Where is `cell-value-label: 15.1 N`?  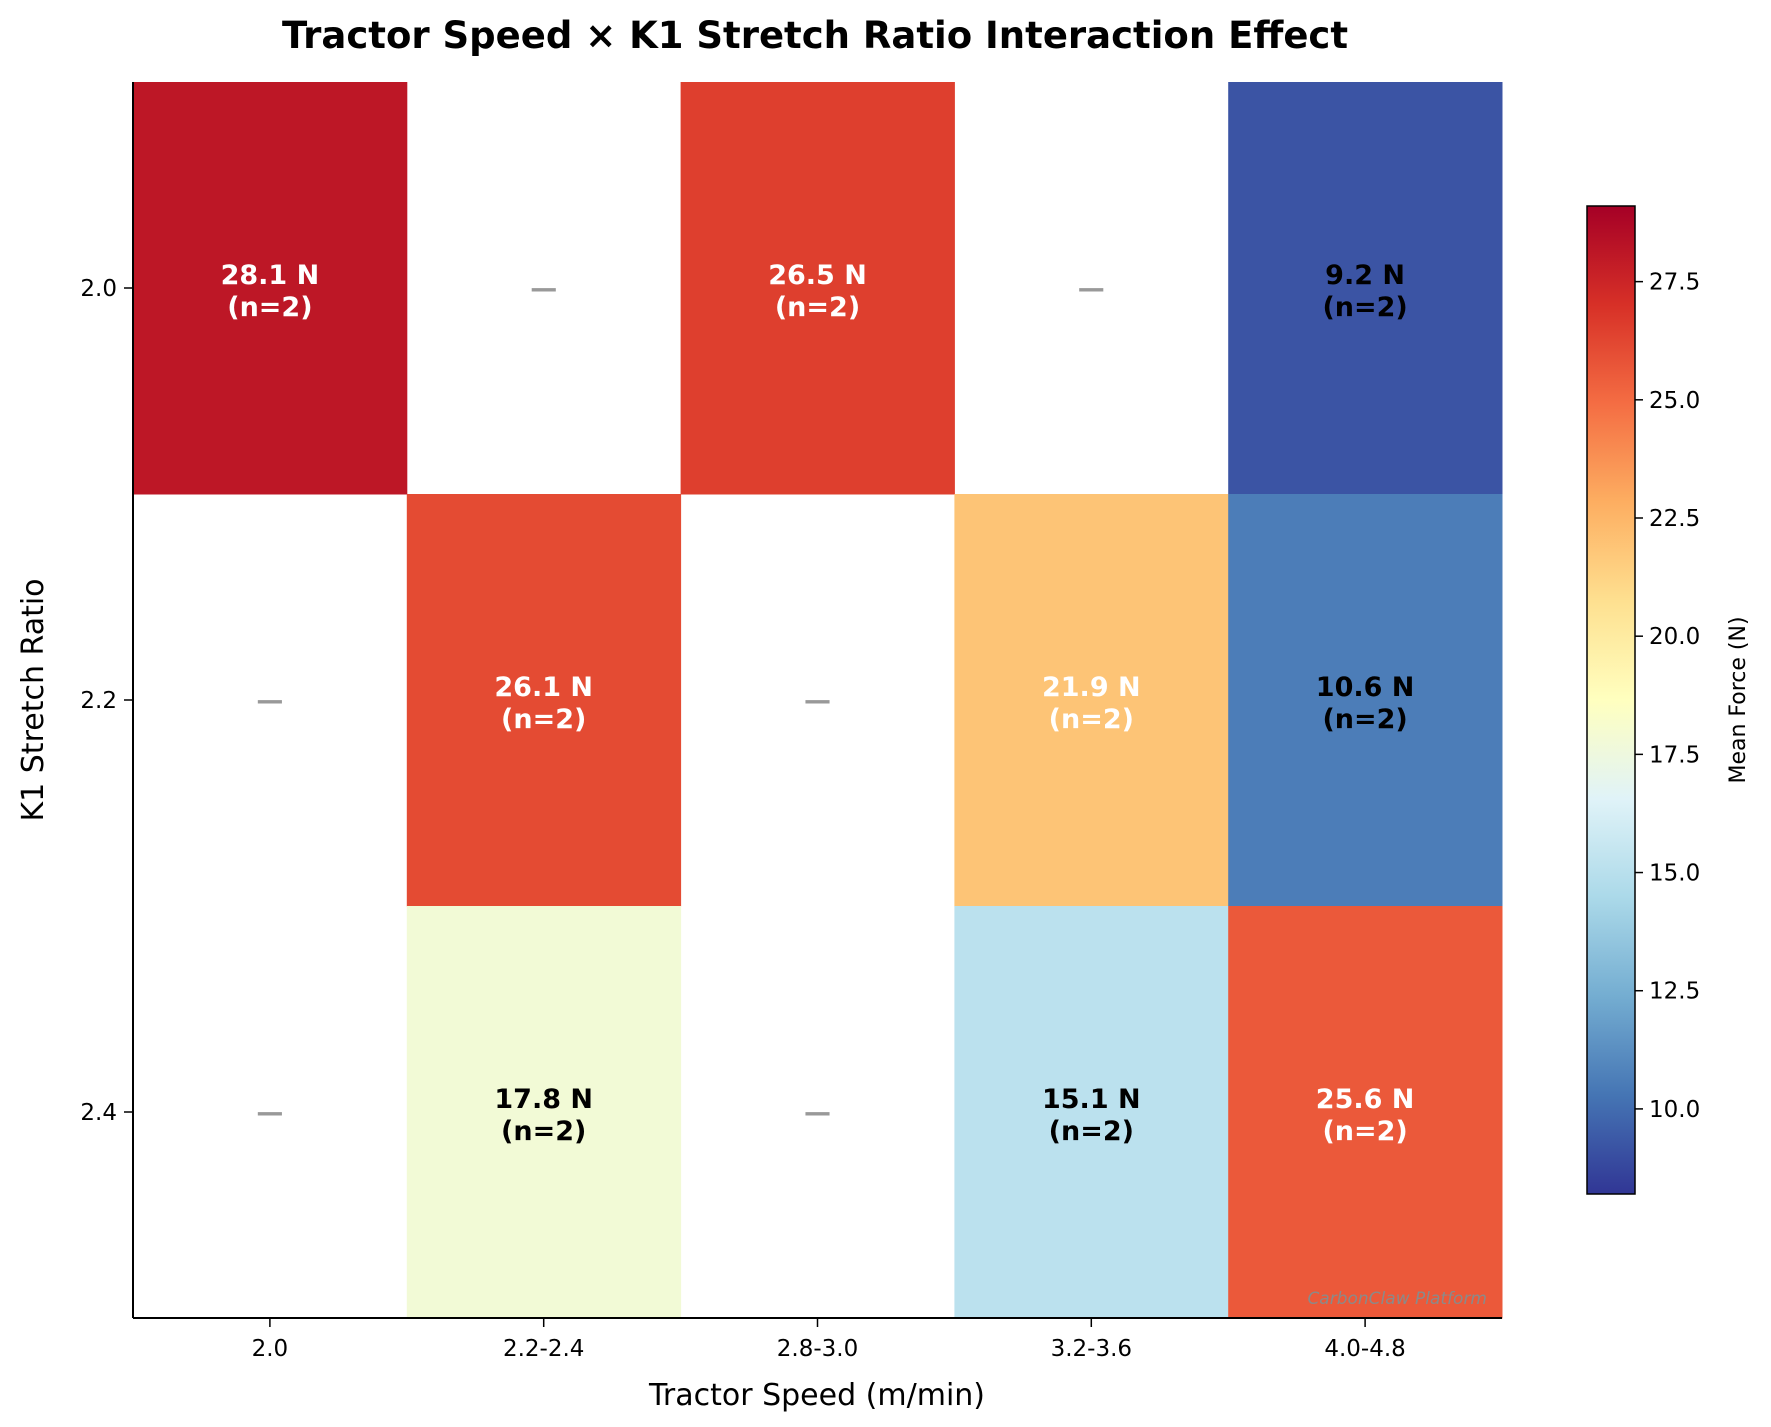 cell-value-label: 15.1 N is located at coordinates (1091, 1099).